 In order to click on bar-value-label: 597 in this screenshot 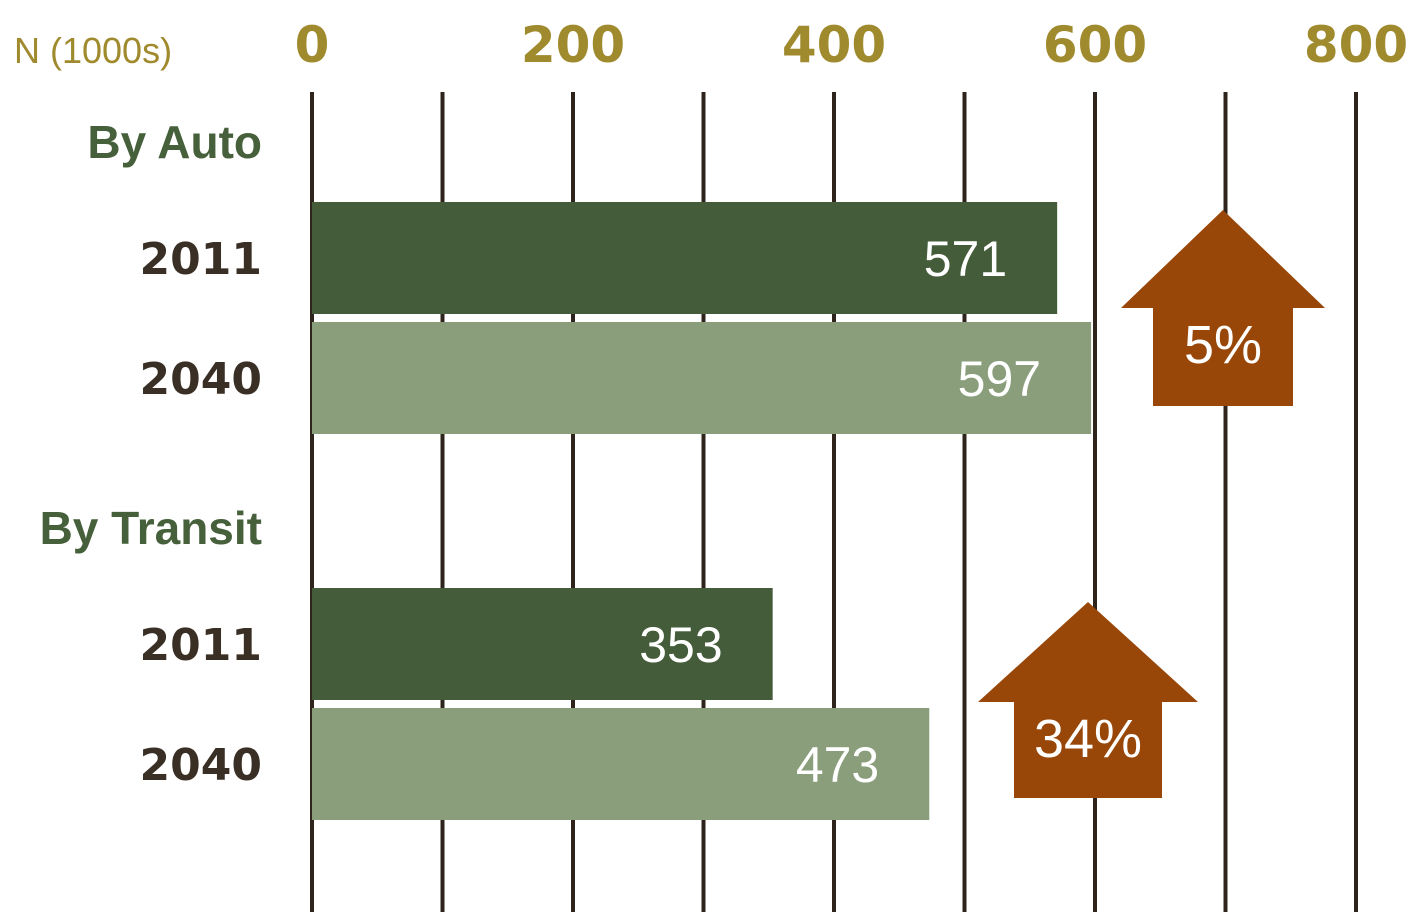, I will do `click(999, 379)`.